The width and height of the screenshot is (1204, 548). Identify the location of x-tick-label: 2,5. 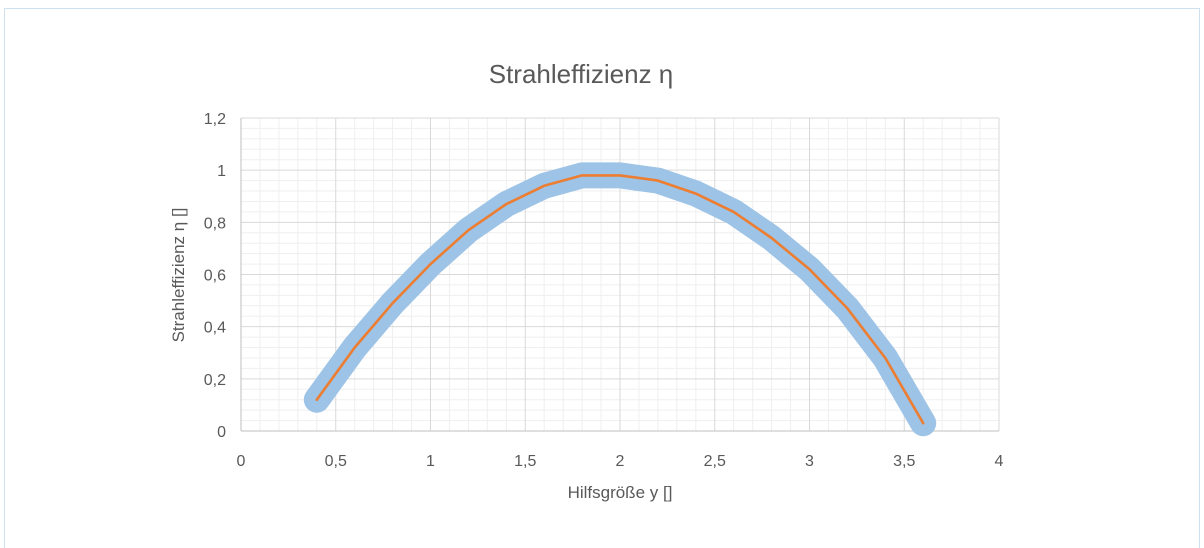
(715, 461).